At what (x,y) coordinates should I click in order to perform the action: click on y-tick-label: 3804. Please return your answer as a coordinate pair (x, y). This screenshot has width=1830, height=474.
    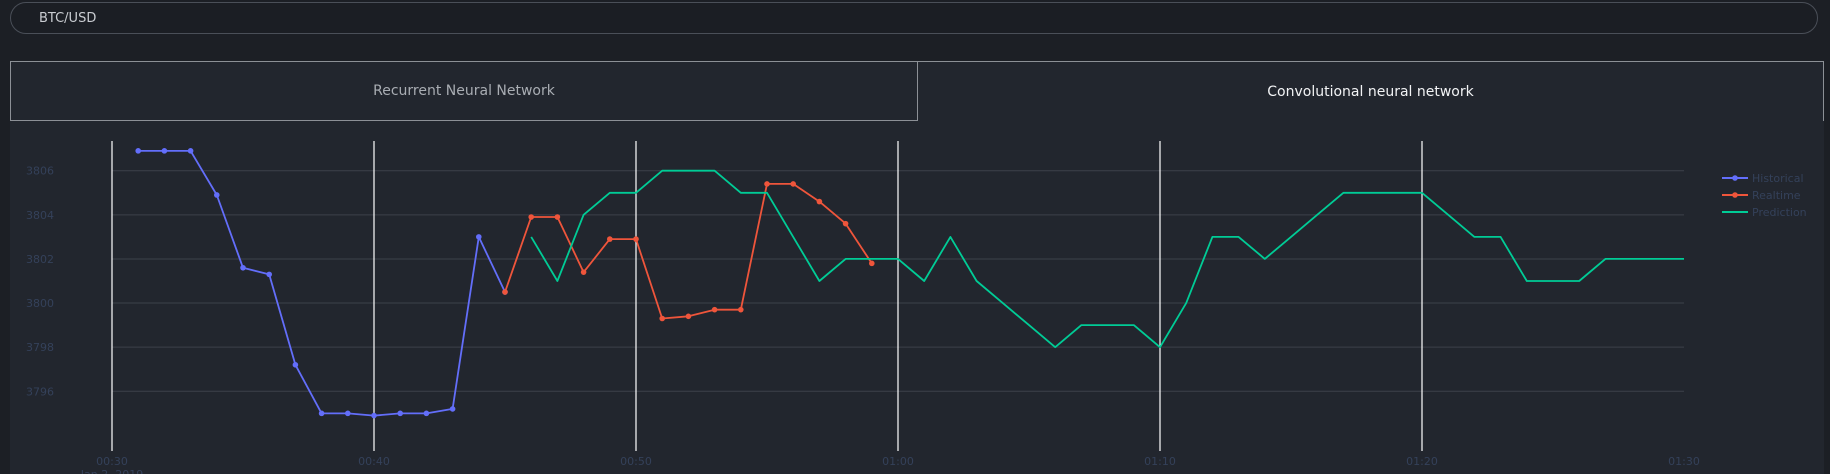
    Looking at the image, I should click on (40, 215).